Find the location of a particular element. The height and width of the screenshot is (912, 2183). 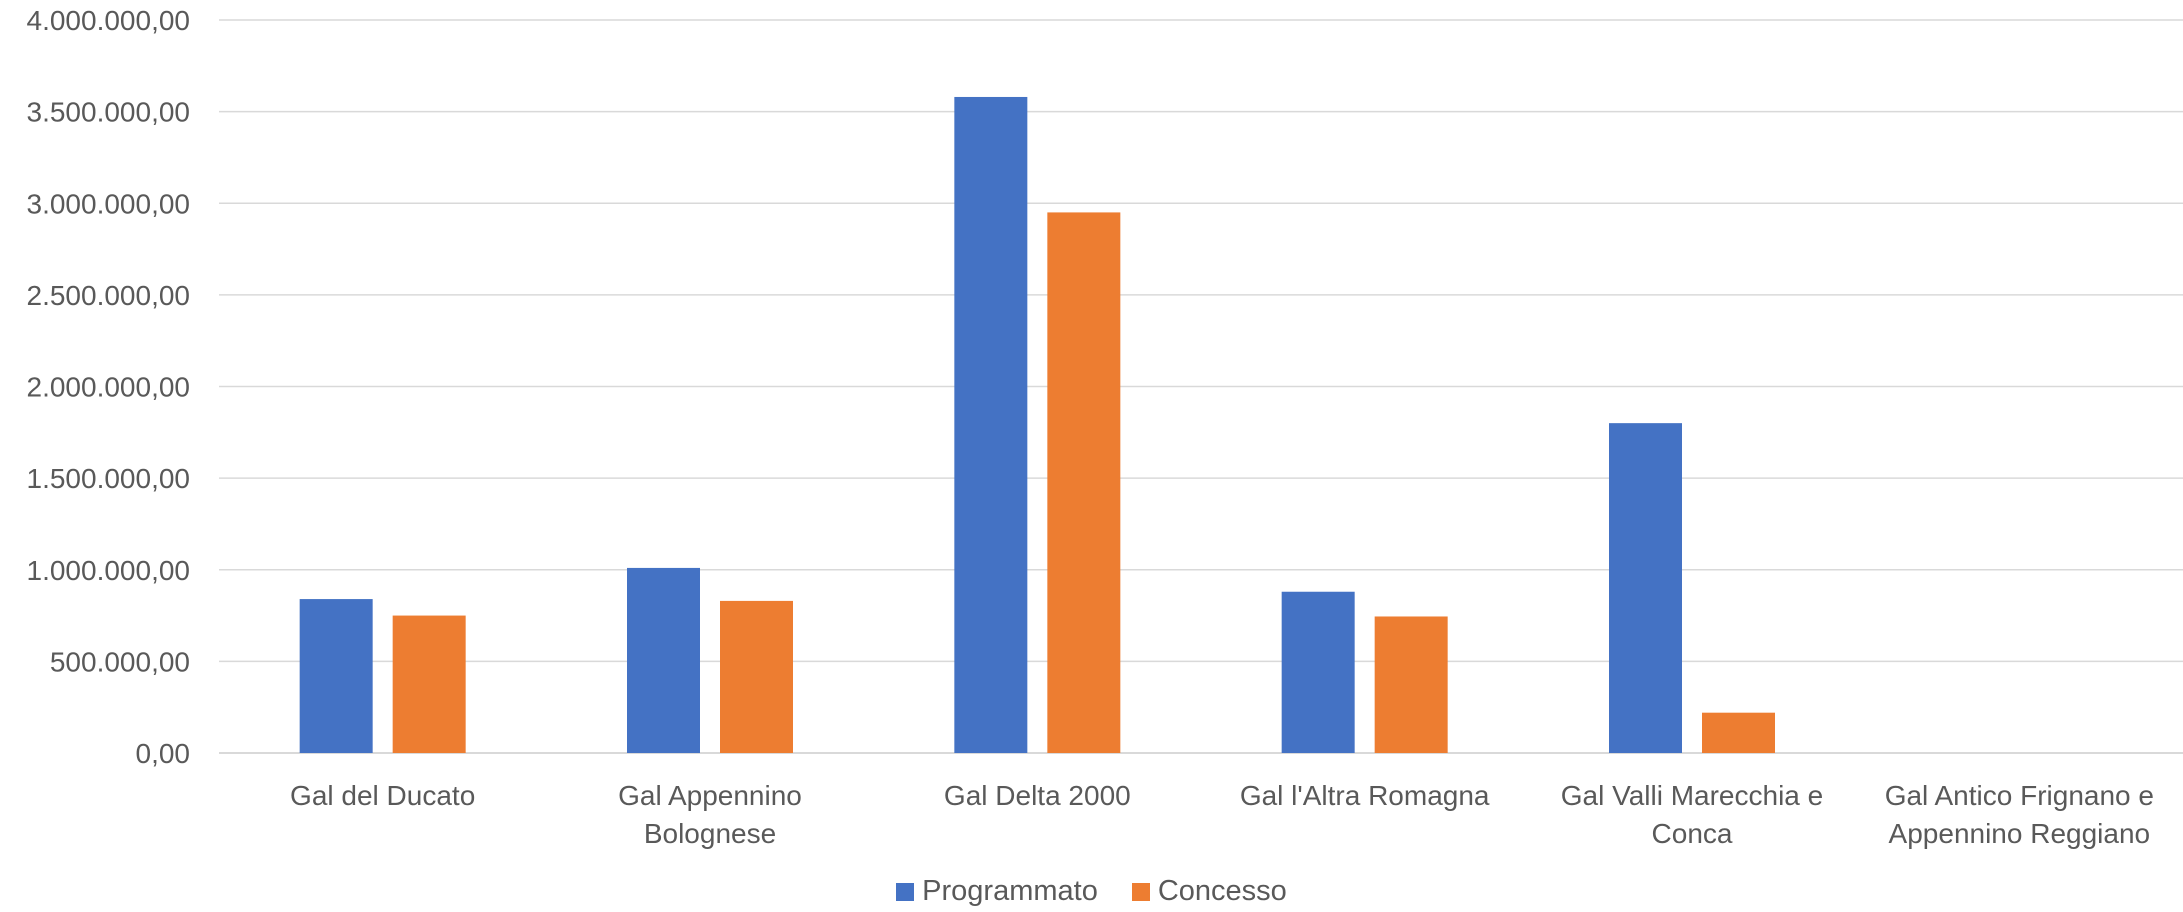

legend-item-concesso: Concesso is located at coordinates (1209, 891).